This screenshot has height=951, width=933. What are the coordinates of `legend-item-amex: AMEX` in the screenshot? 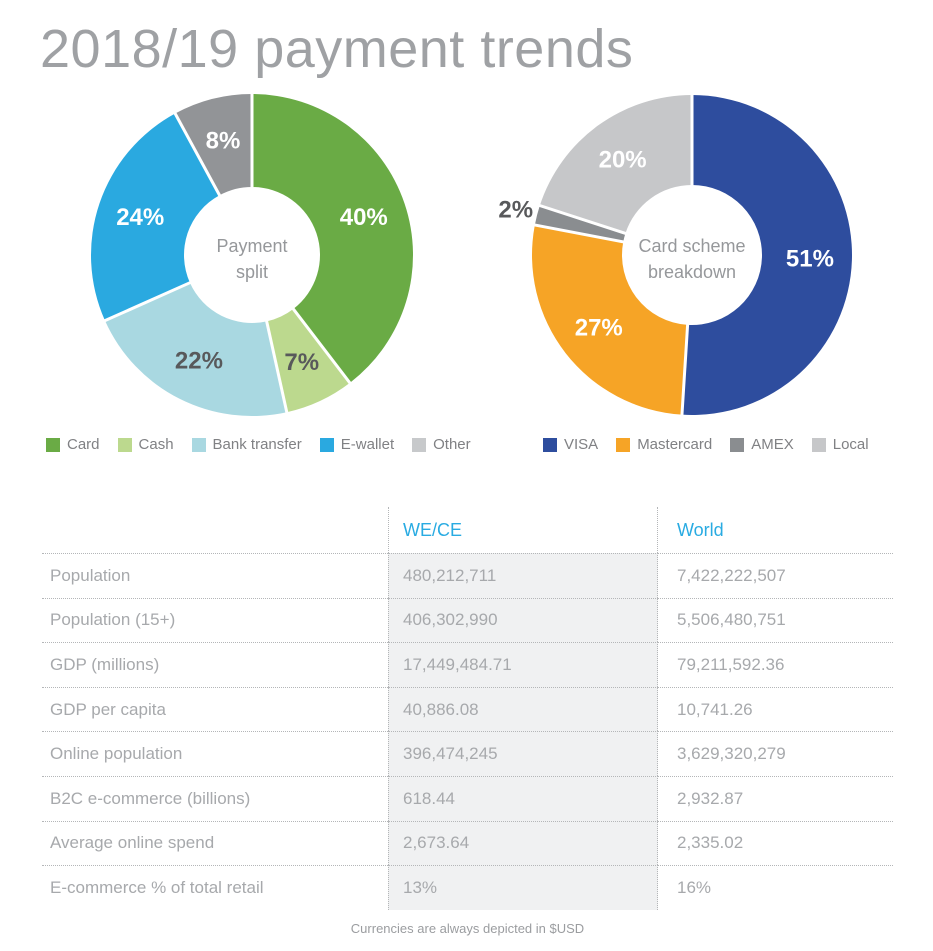 It's located at (762, 444).